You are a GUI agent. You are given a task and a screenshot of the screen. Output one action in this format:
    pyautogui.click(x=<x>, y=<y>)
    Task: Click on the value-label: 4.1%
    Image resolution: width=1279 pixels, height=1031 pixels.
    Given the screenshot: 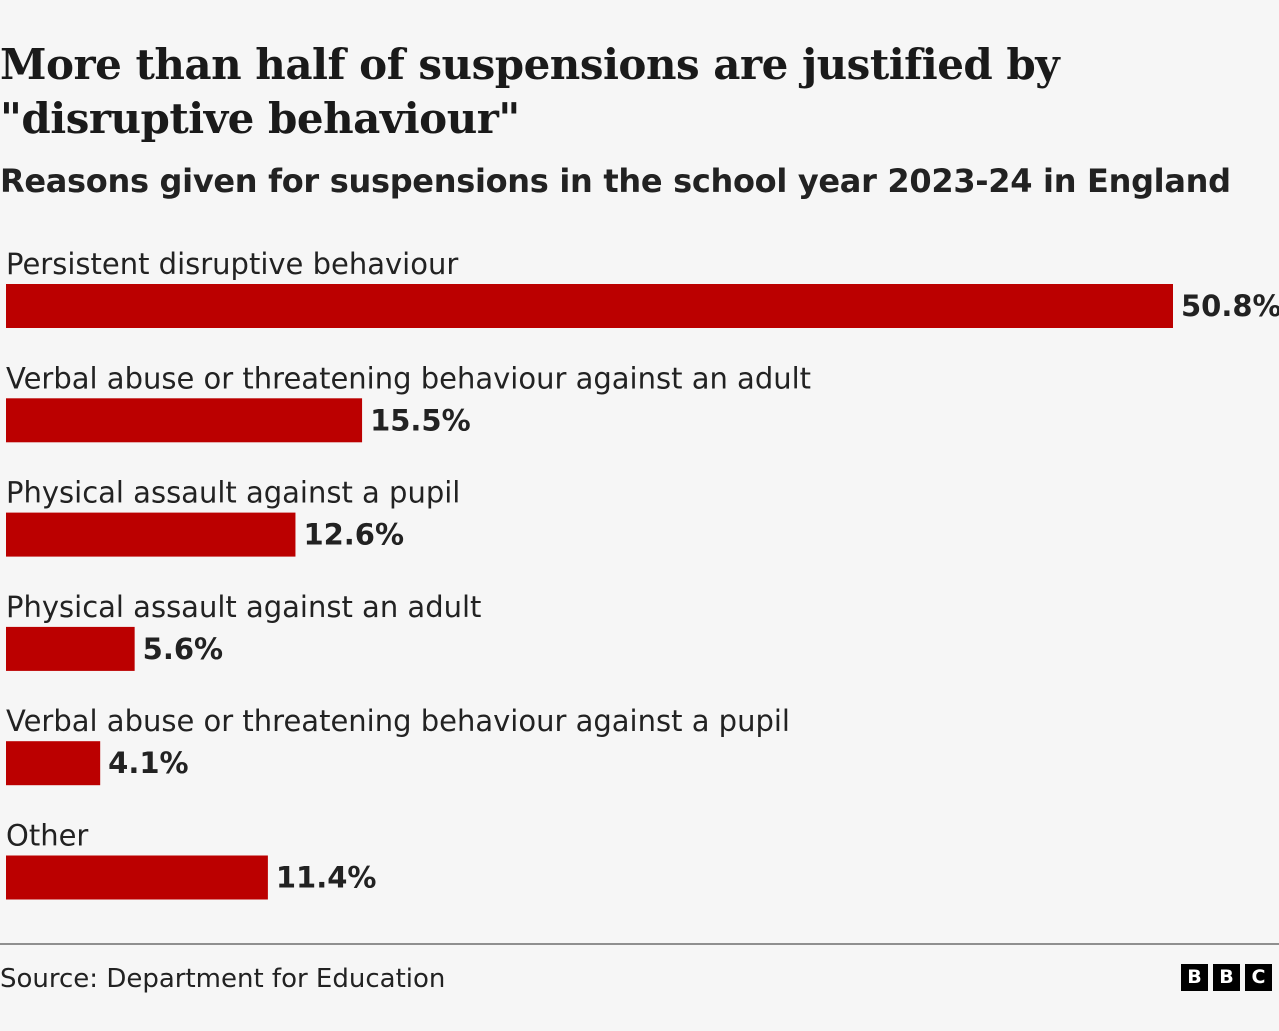 What is the action you would take?
    pyautogui.click(x=148, y=763)
    